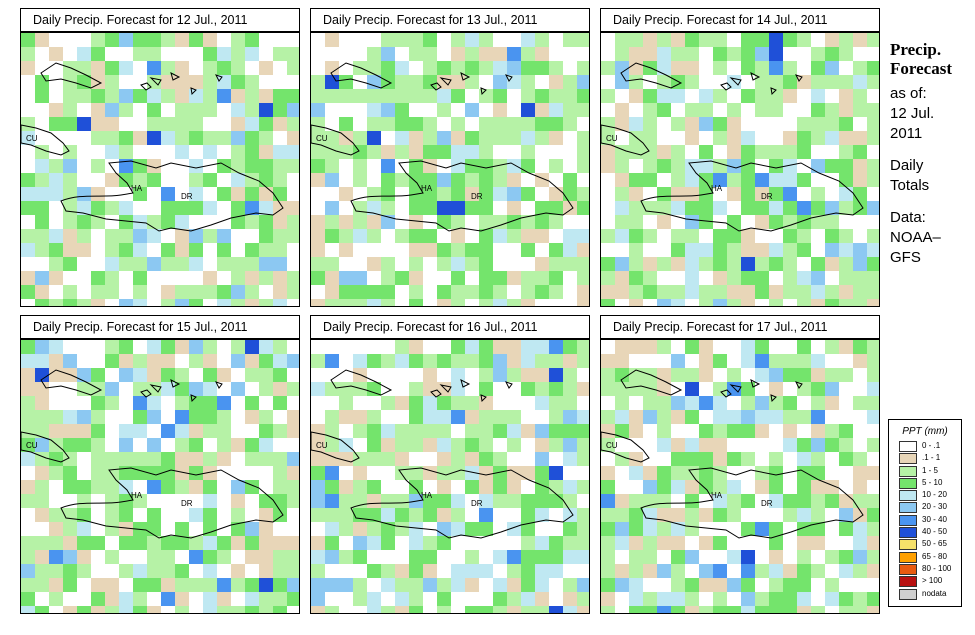 The width and height of the screenshot is (975, 635). I want to click on legend-swatch, so click(908, 471).